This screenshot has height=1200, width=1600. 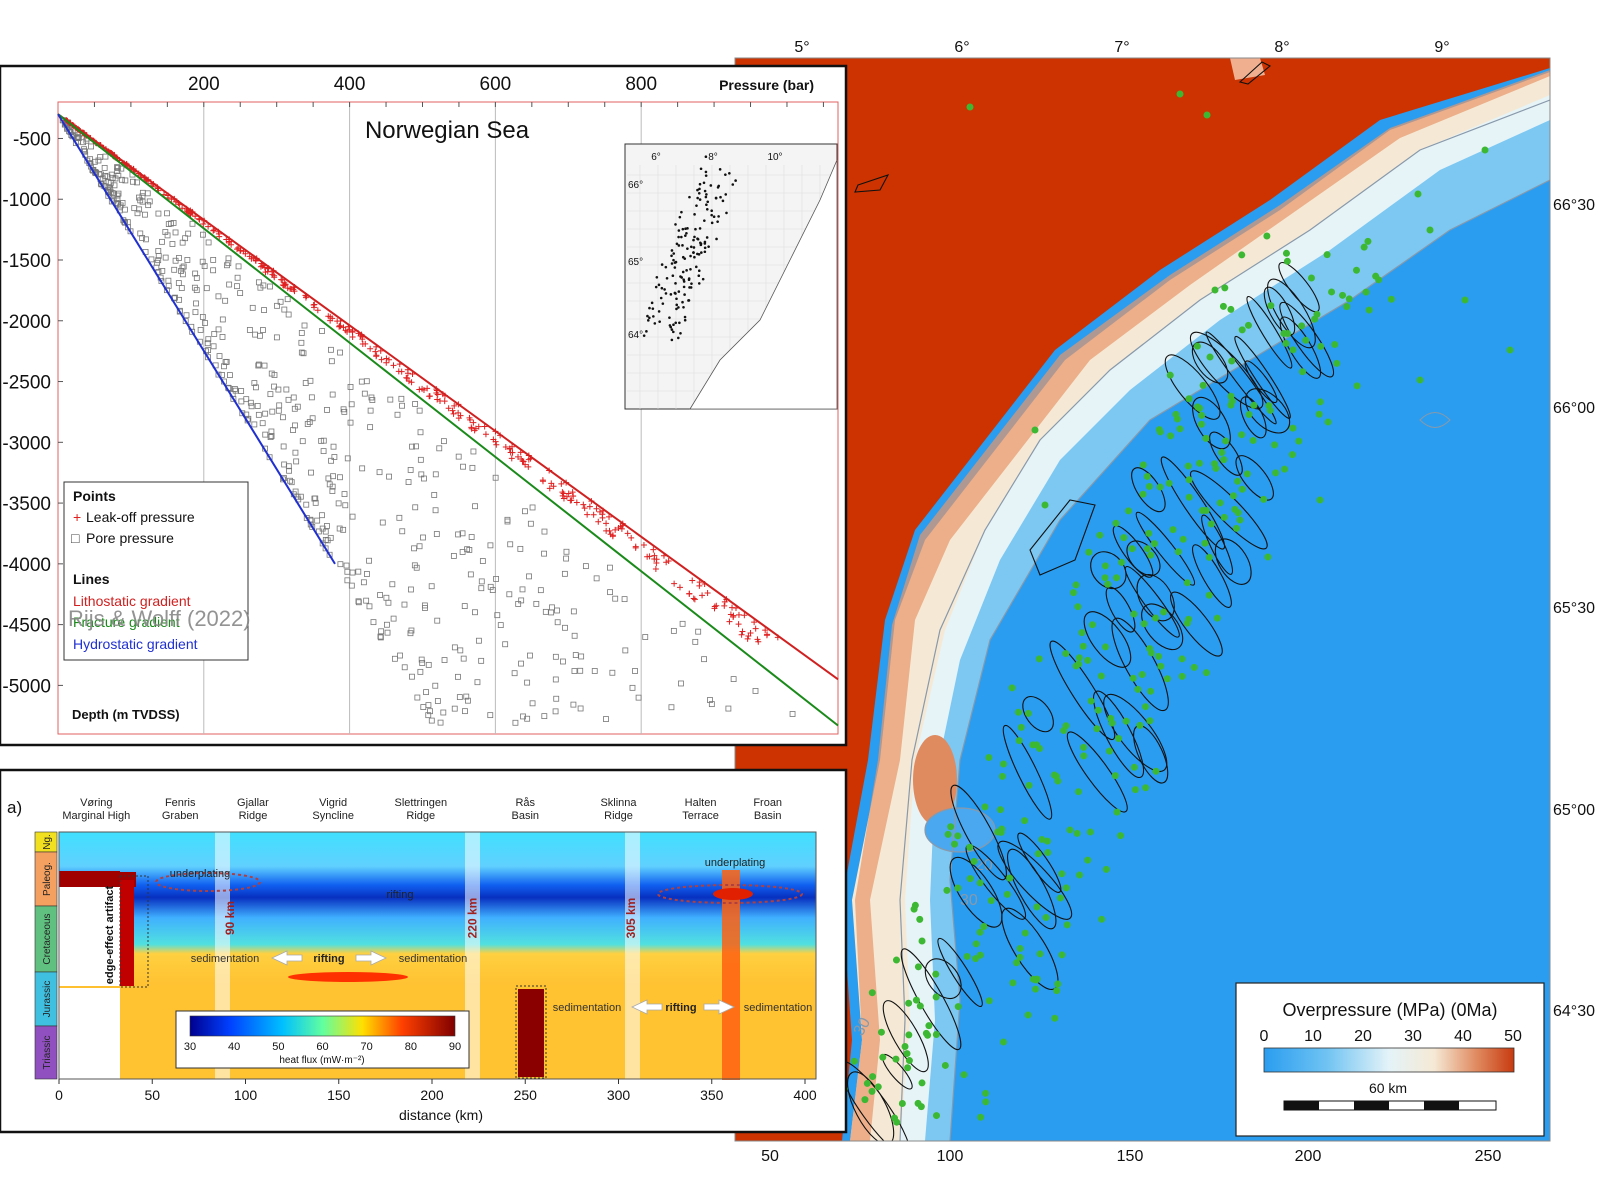 What do you see at coordinates (496, 84) in the screenshot?
I see `x-tick-label: 600` at bounding box center [496, 84].